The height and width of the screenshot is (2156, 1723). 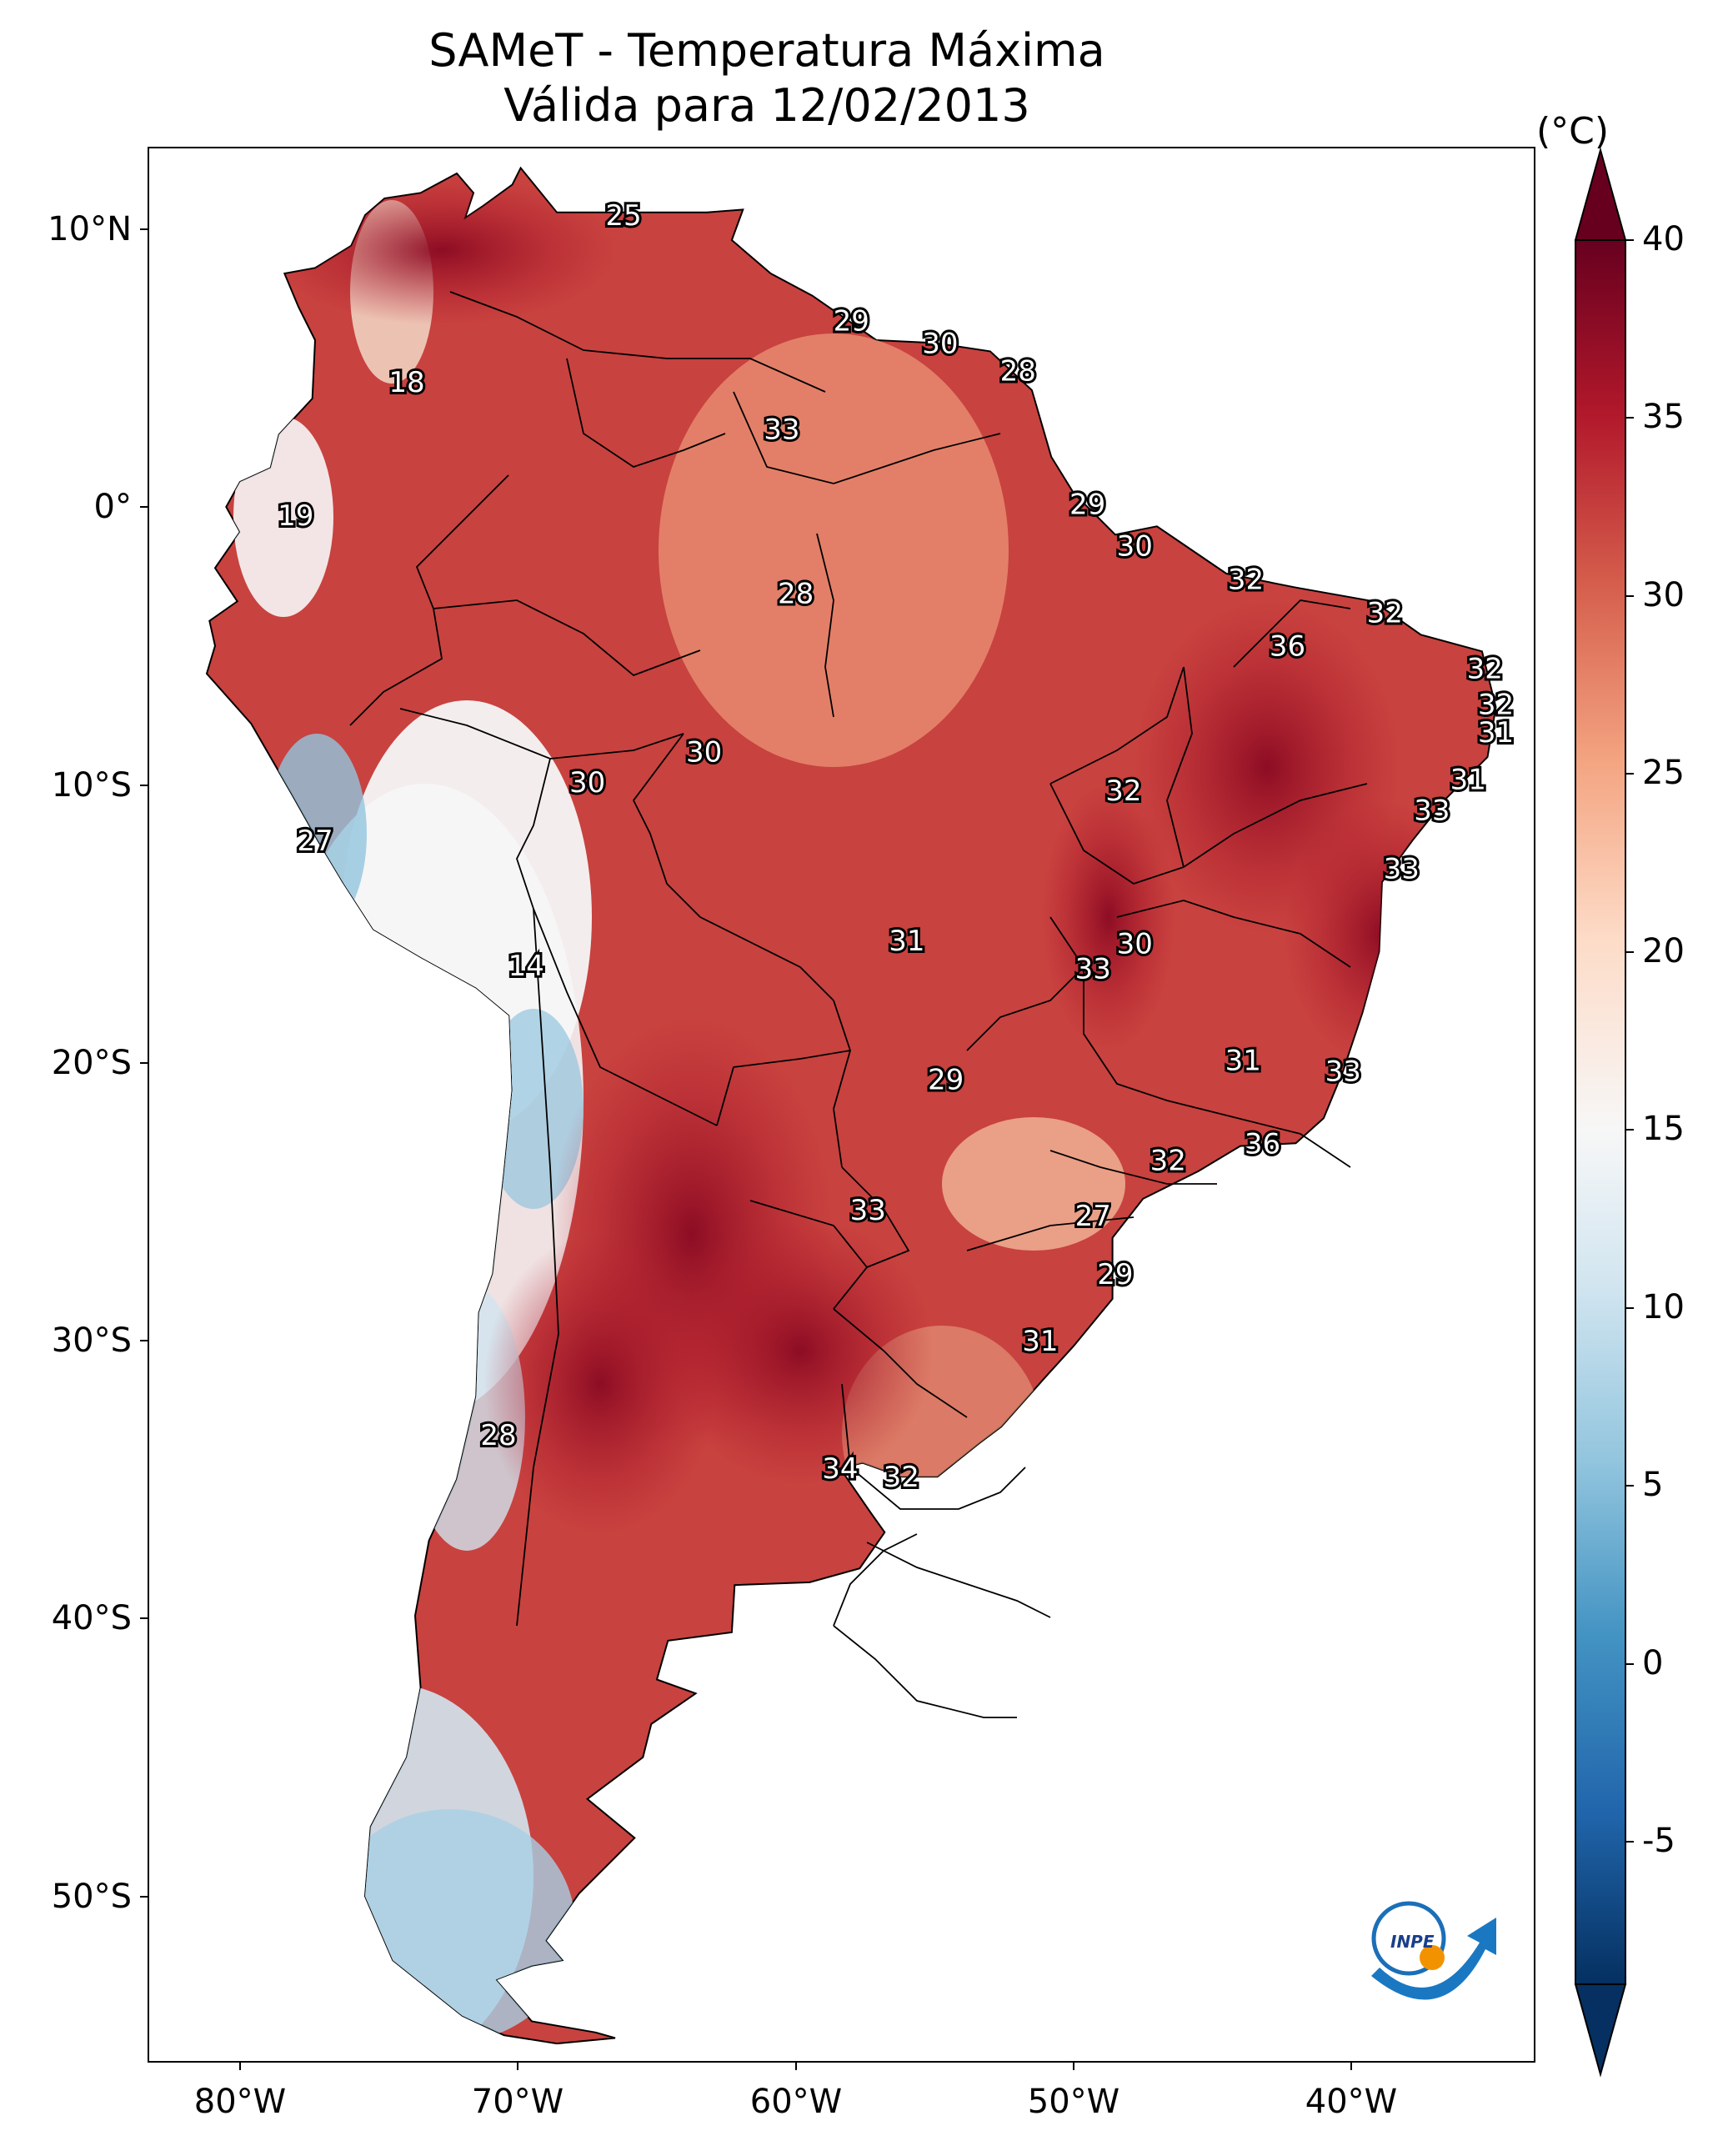 I want to click on colorbar-tick-label: 5, so click(x=1653, y=1485).